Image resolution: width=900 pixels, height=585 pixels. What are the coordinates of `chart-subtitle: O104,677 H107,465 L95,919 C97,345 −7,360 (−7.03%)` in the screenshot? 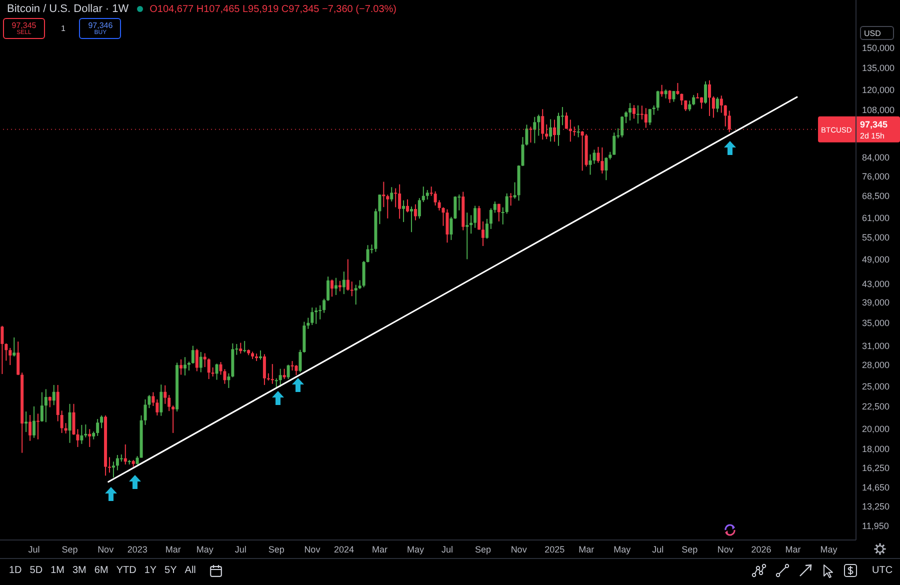 It's located at (273, 9).